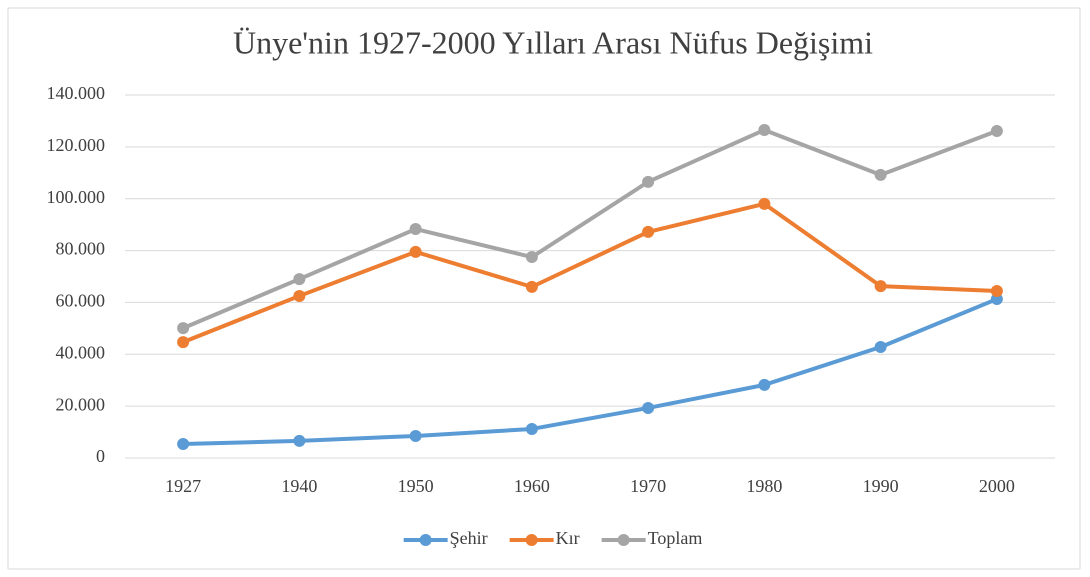 This screenshot has width=1090, height=577. I want to click on x-tick-label: 1990, so click(881, 486).